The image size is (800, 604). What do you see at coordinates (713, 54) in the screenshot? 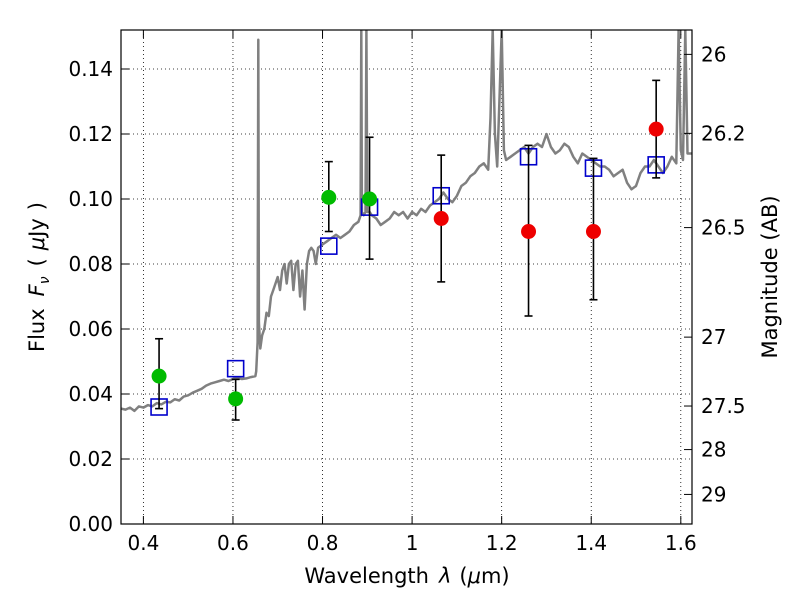
I see `y2-tick-label: 26` at bounding box center [713, 54].